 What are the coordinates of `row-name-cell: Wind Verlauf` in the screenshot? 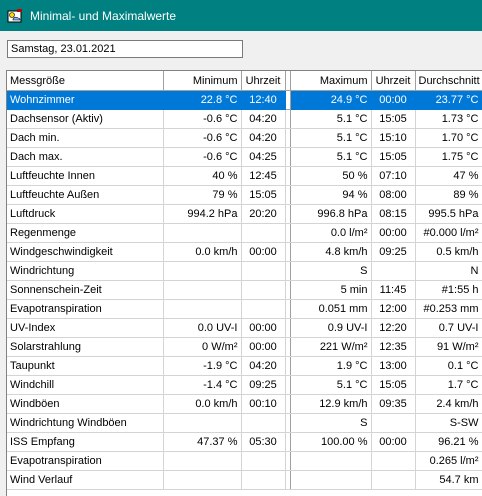 It's located at (85, 480).